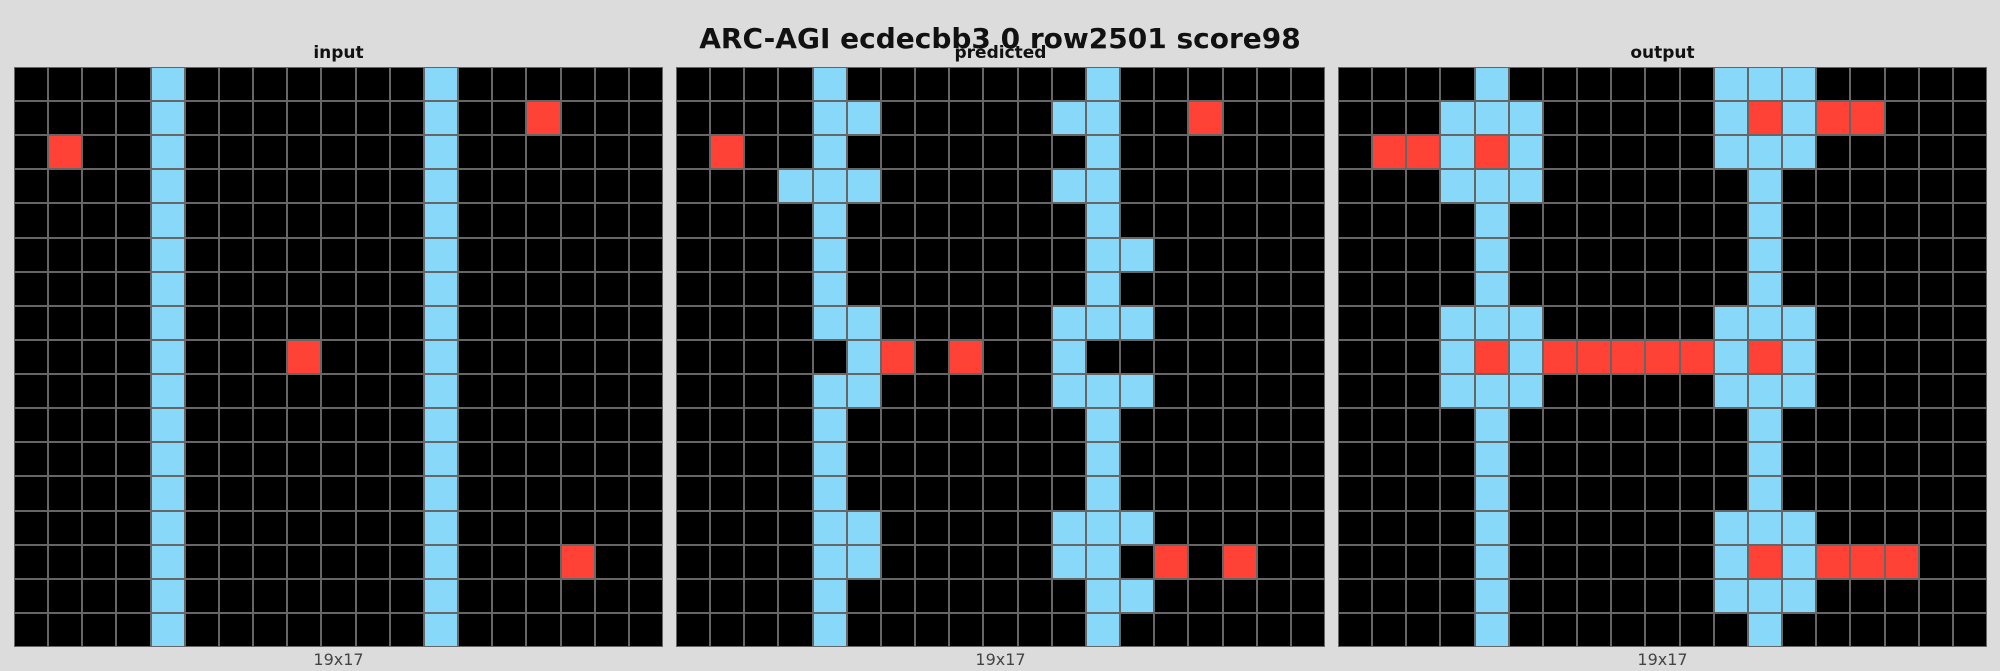  What do you see at coordinates (1000, 659) in the screenshot?
I see `grid-dims-predicted: 19x17` at bounding box center [1000, 659].